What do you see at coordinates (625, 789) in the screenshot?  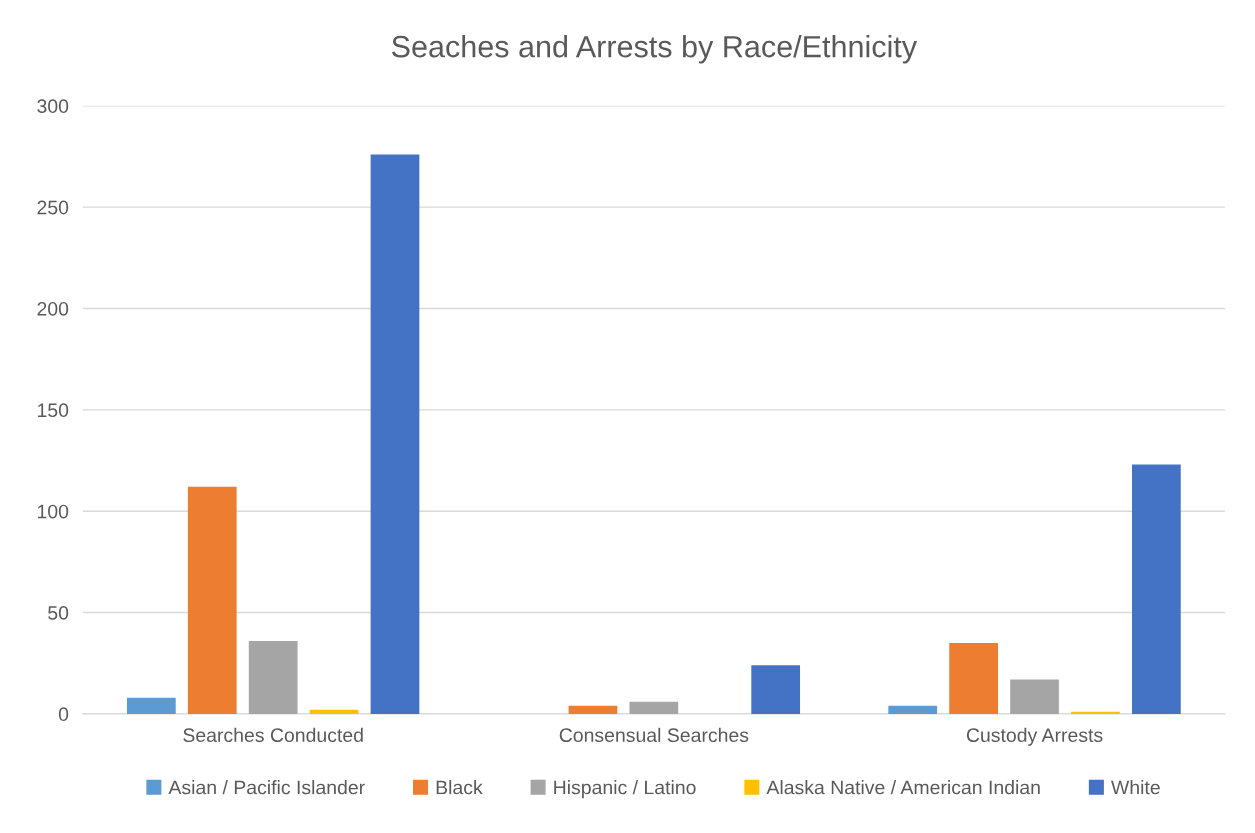 I see `legend-label: Hispanic / Latino` at bounding box center [625, 789].